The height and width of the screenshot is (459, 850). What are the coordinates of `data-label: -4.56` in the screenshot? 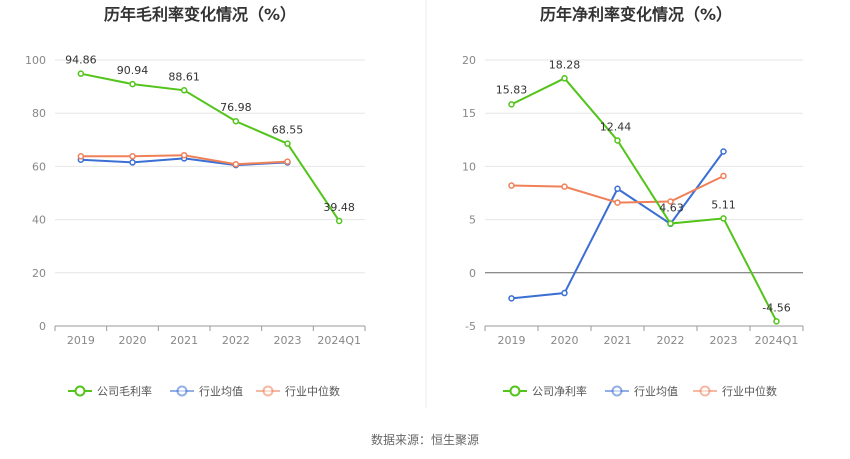 It's located at (776, 307).